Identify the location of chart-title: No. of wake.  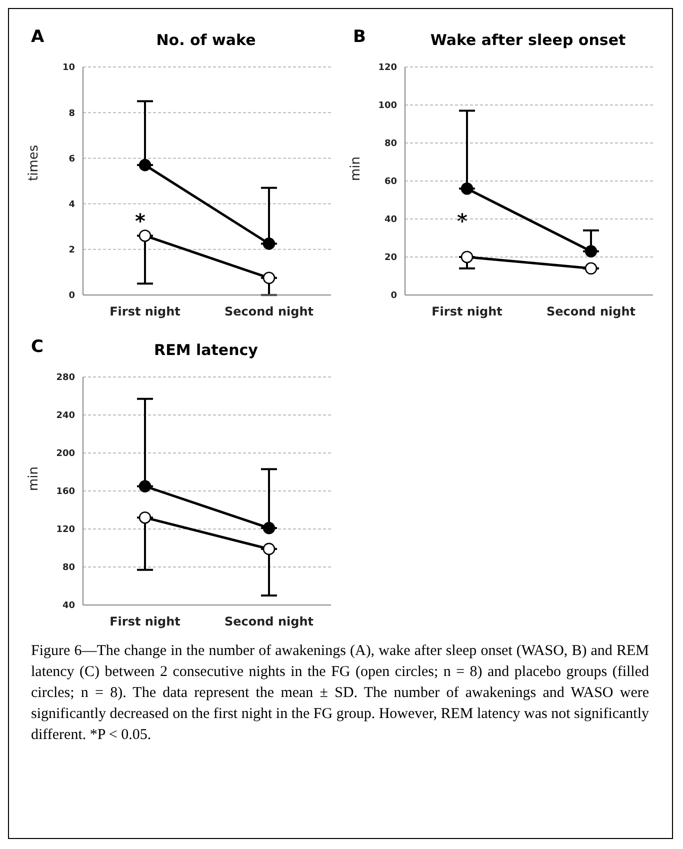
(206, 40).